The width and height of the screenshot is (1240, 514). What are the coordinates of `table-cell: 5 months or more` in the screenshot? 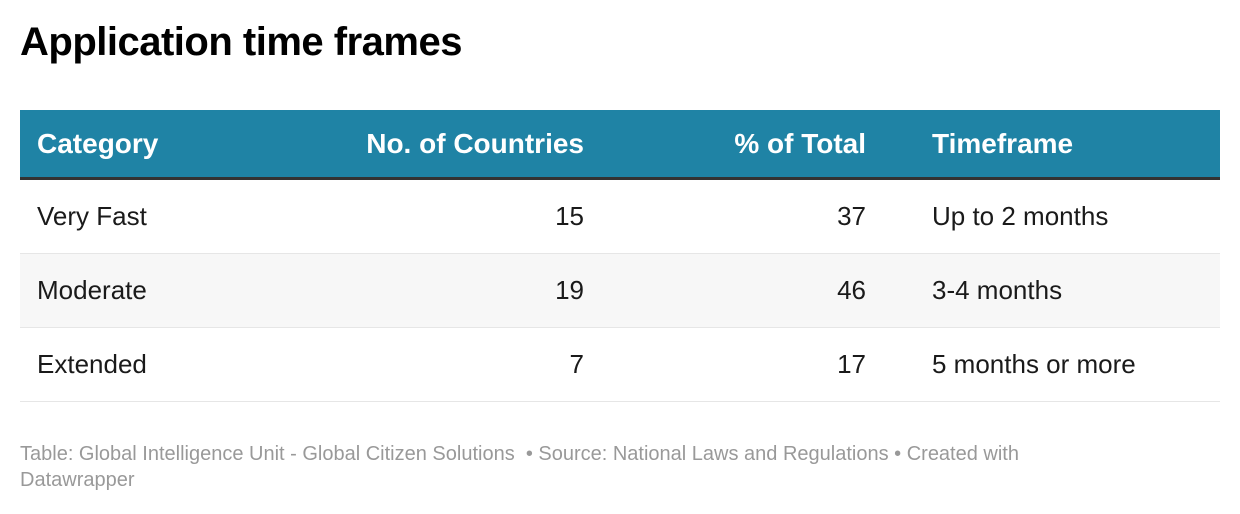 It's located at (1034, 364).